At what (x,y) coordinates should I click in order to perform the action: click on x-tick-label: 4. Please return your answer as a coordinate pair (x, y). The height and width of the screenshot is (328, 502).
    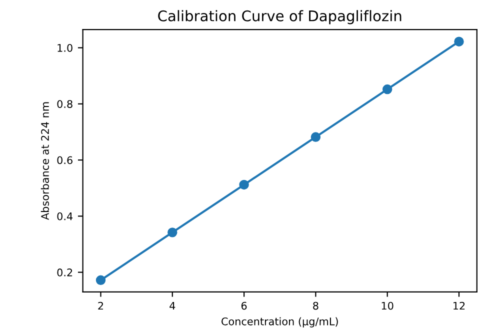
    Looking at the image, I should click on (173, 306).